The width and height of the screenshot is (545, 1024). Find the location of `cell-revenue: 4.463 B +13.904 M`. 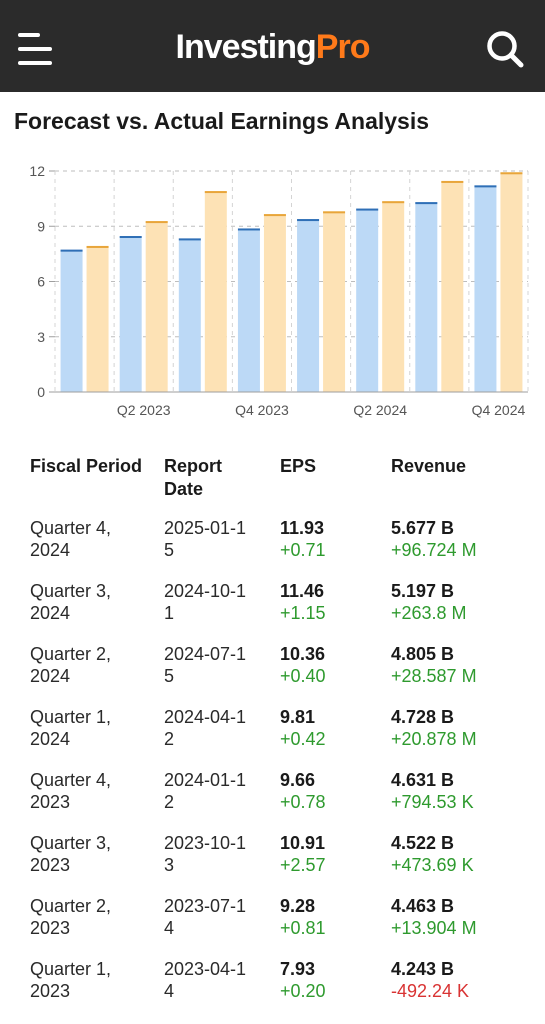

cell-revenue: 4.463 B +13.904 M is located at coordinates (466, 917).